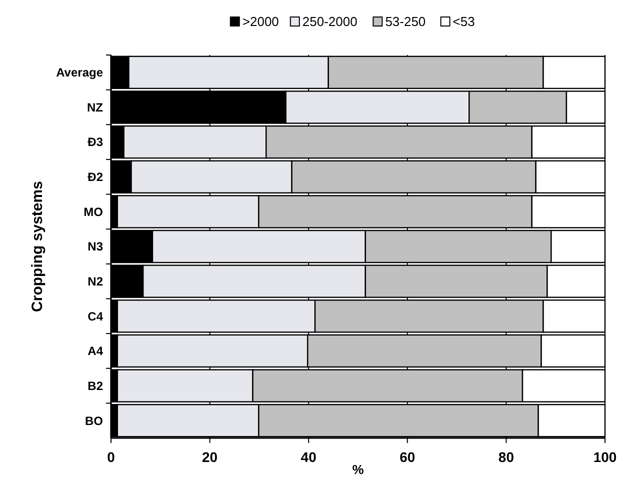  I want to click on y-axis-title: Cropping systems, so click(37, 246).